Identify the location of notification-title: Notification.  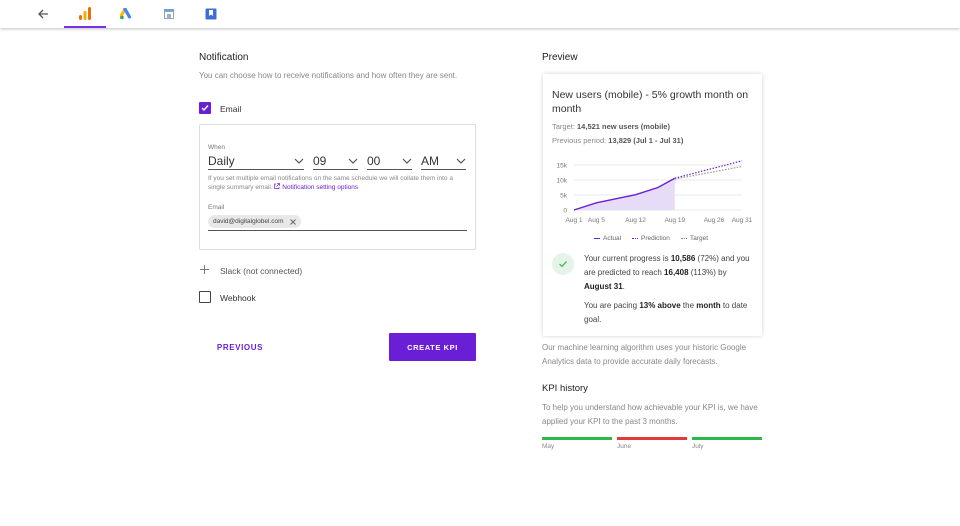
(224, 57).